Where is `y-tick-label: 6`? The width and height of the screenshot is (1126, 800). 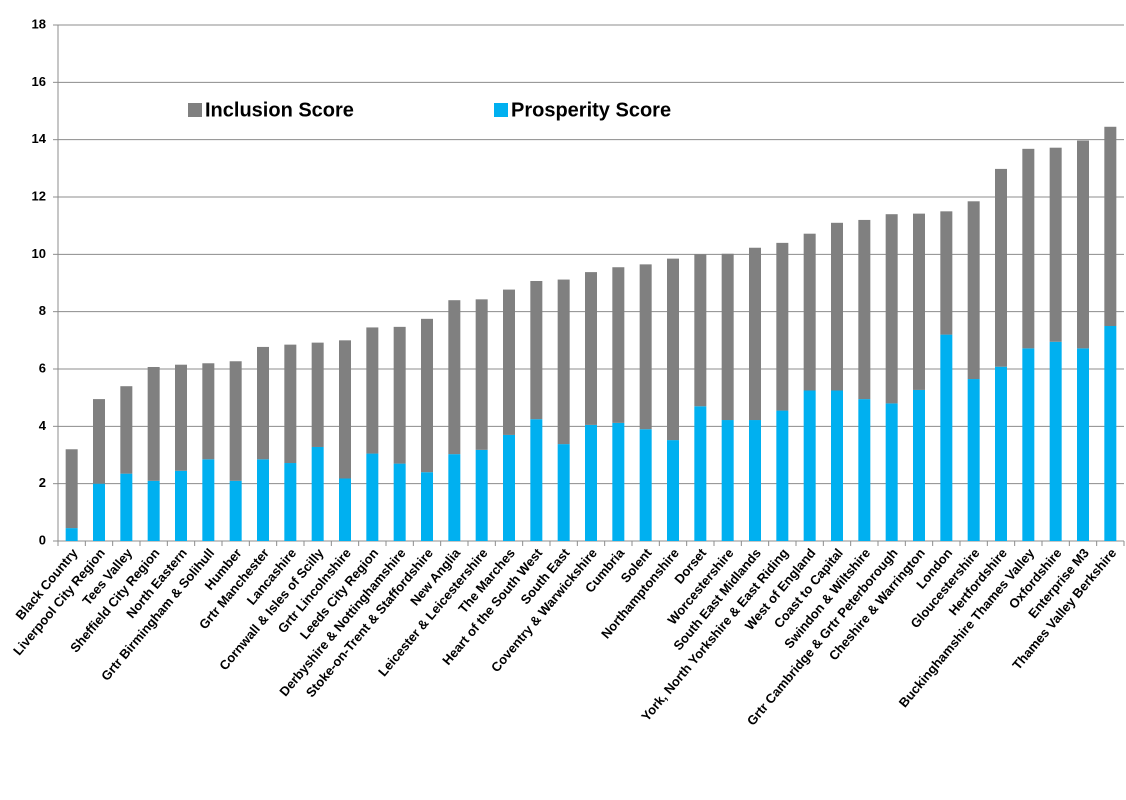 y-tick-label: 6 is located at coordinates (42, 367).